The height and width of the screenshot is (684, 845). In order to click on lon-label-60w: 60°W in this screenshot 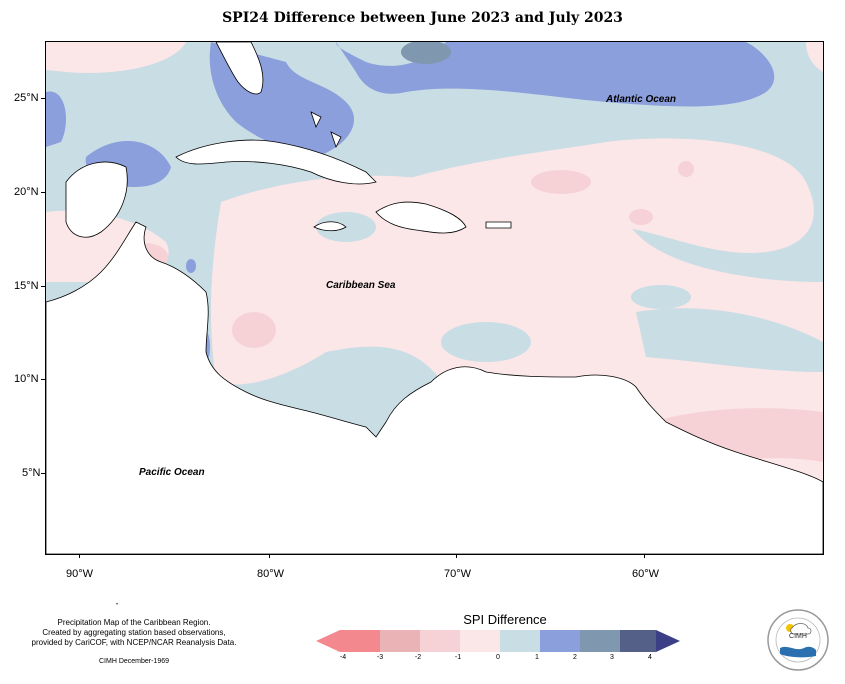, I will do `click(646, 574)`.